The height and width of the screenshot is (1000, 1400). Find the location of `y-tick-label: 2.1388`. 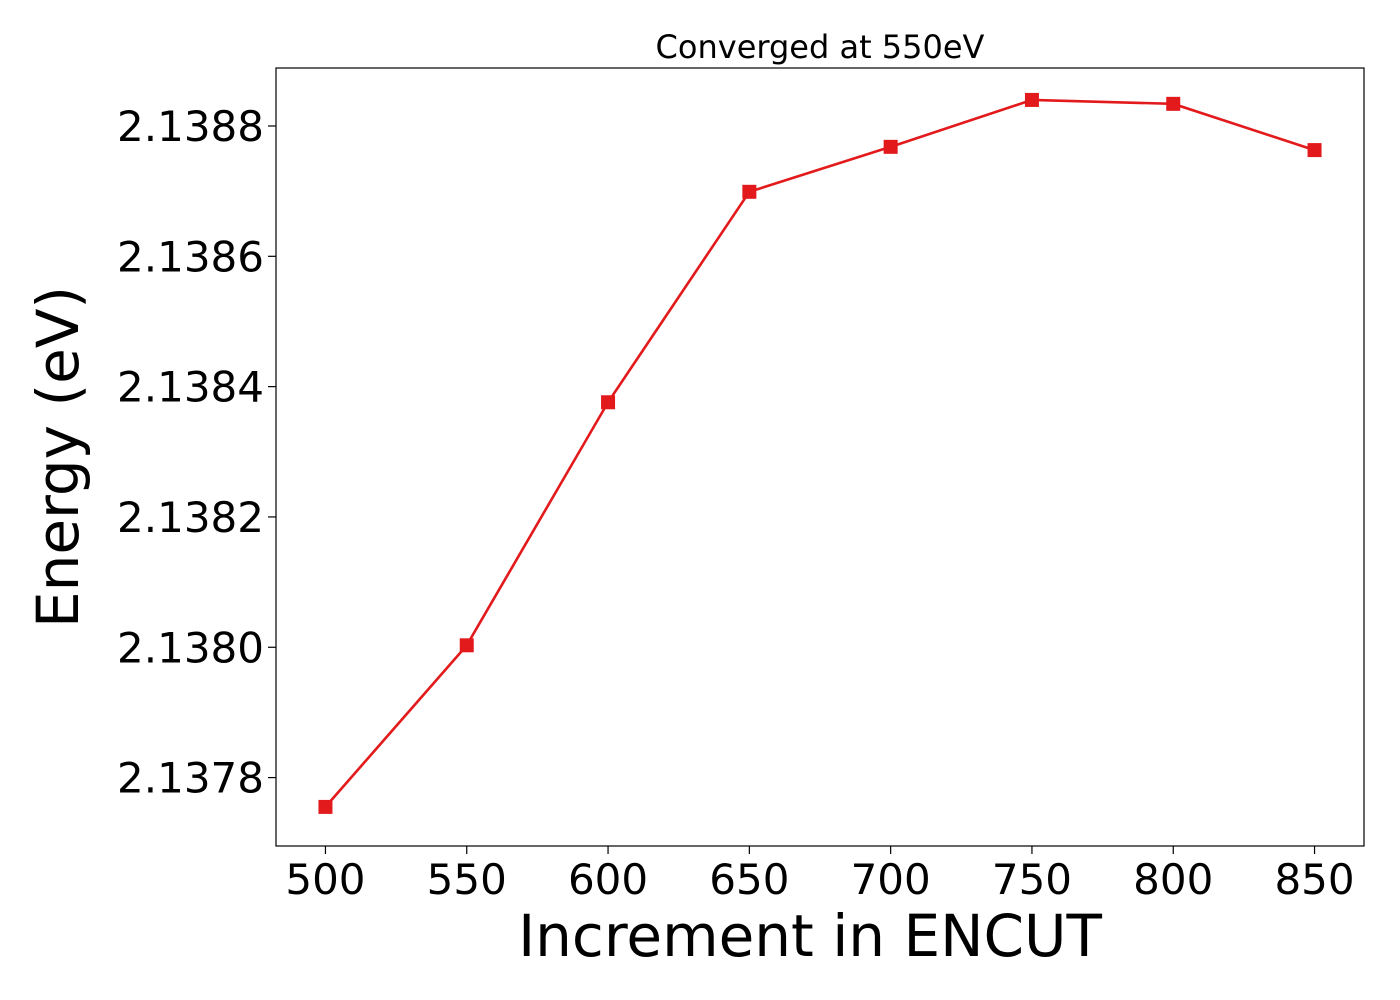

y-tick-label: 2.1388 is located at coordinates (190, 126).